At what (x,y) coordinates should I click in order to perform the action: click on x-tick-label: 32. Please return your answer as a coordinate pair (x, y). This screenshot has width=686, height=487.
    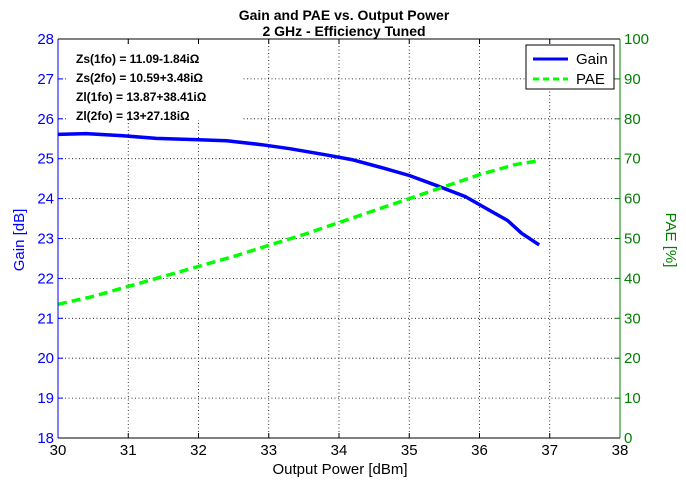
    Looking at the image, I should click on (198, 450).